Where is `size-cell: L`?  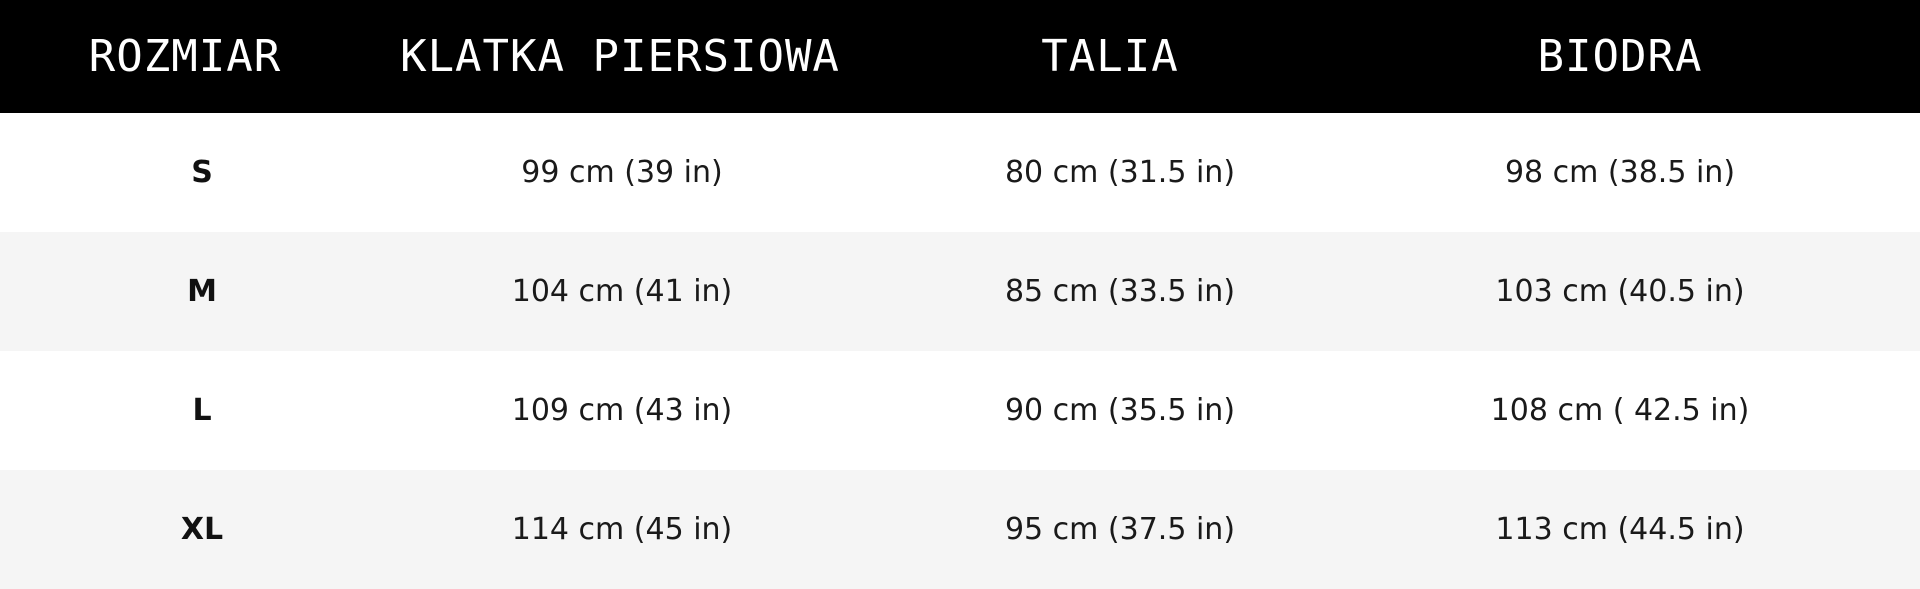 size-cell: L is located at coordinates (202, 410).